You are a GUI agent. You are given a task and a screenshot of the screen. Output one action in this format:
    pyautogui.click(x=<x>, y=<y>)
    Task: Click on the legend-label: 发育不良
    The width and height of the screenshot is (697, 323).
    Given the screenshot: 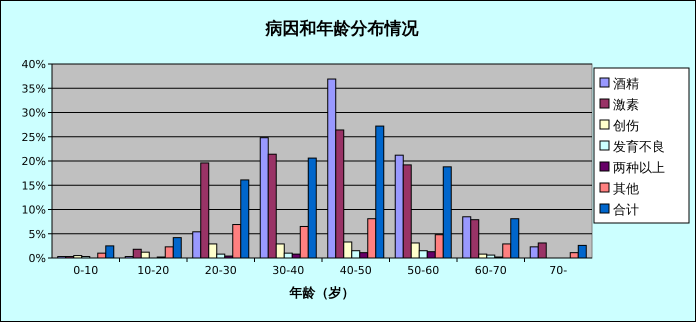 What is the action you would take?
    pyautogui.click(x=639, y=147)
    